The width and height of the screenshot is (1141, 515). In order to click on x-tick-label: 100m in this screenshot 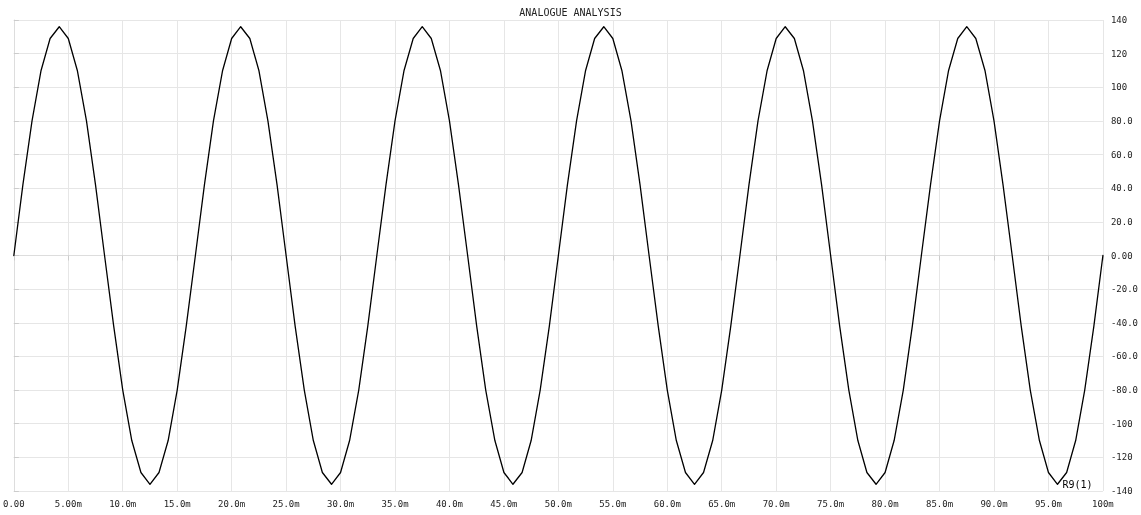, I will do `click(1103, 503)`.